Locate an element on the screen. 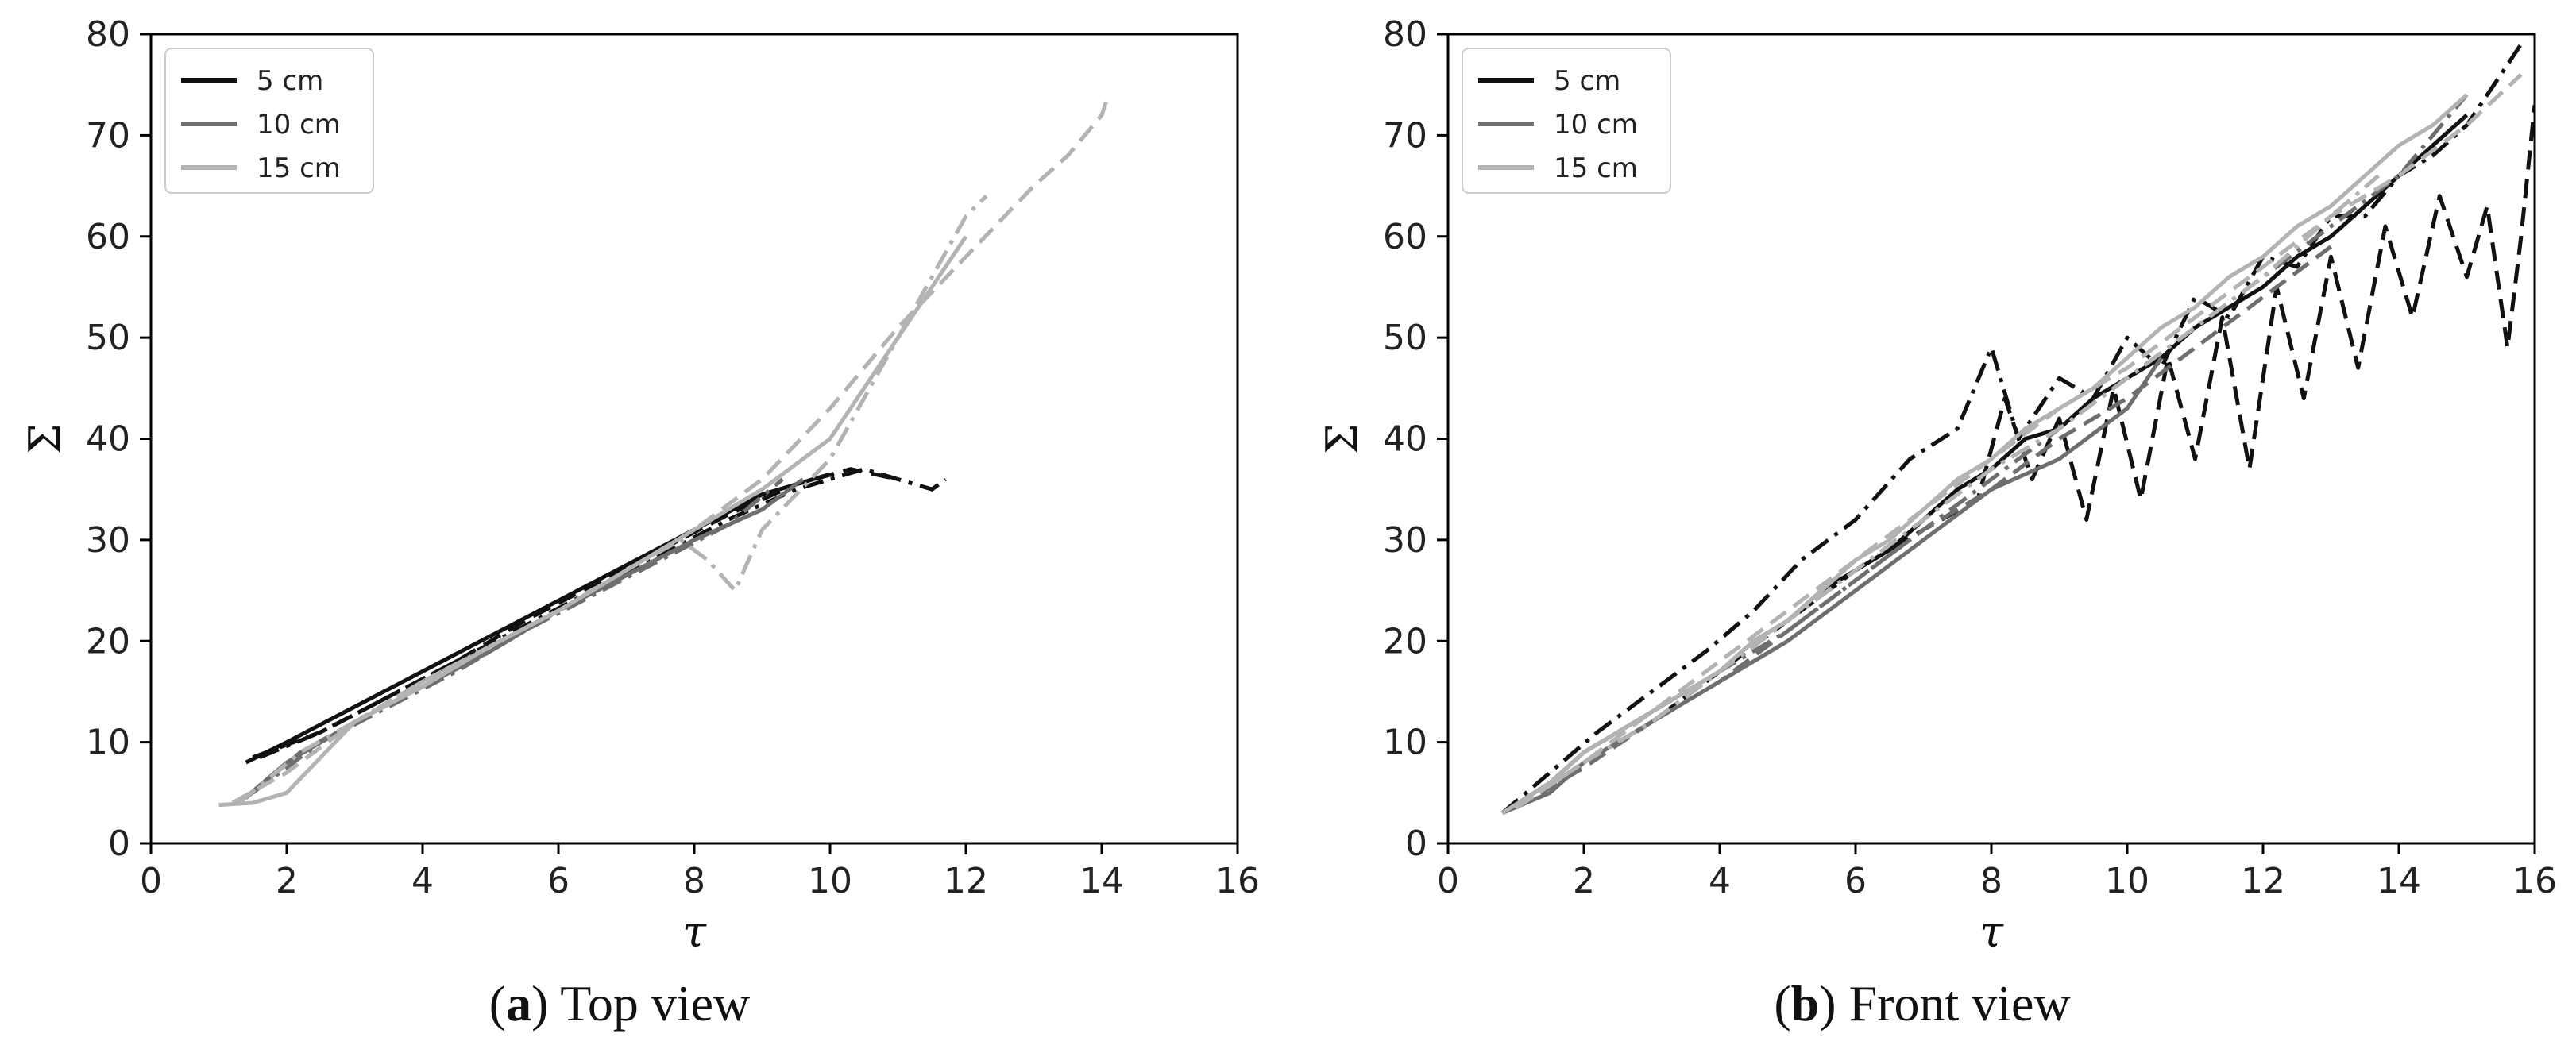 This screenshot has width=2576, height=1053. caption-letter: a is located at coordinates (518, 1003).